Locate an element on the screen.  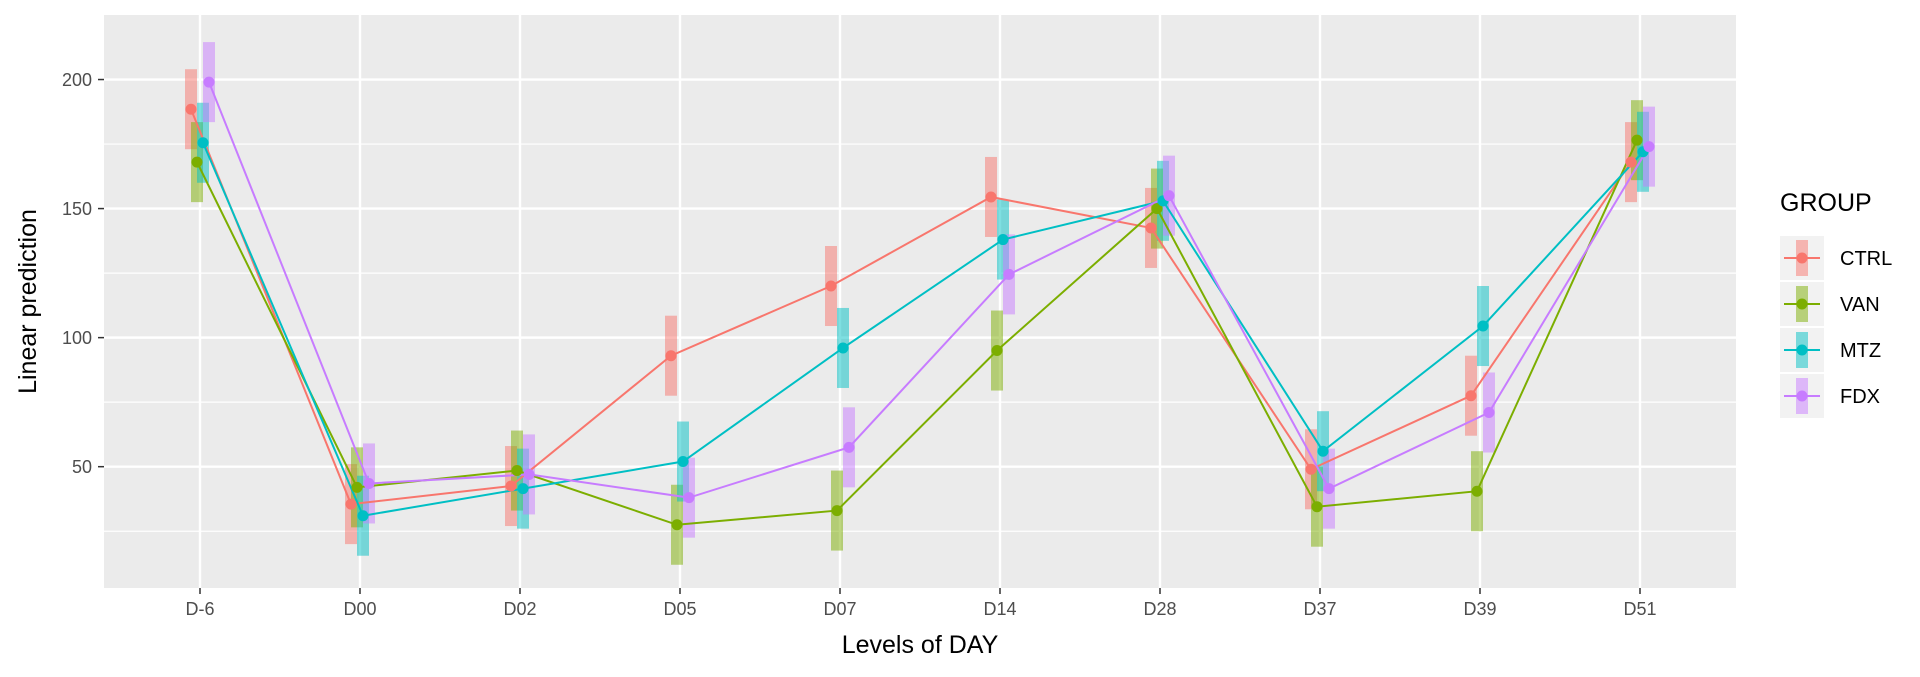
legend-label-fdx: FDX is located at coordinates (1860, 397).